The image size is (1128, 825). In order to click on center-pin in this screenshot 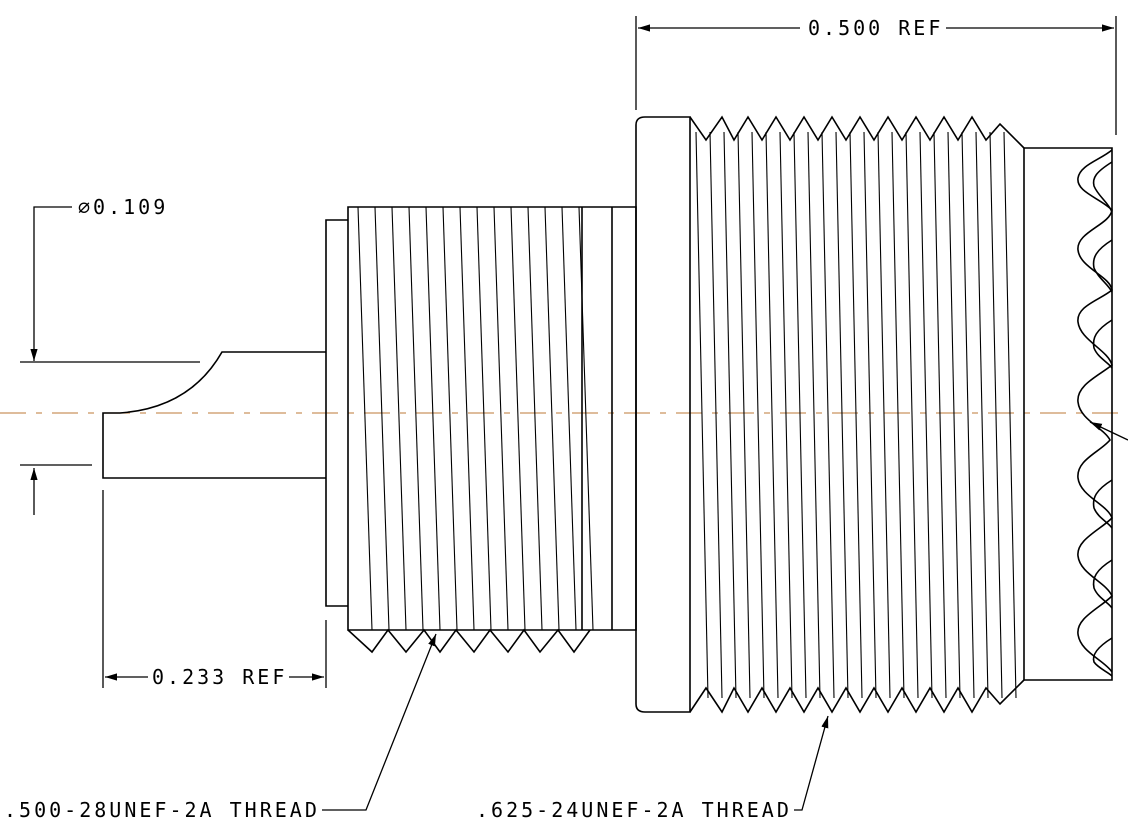, I will do `click(214, 415)`.